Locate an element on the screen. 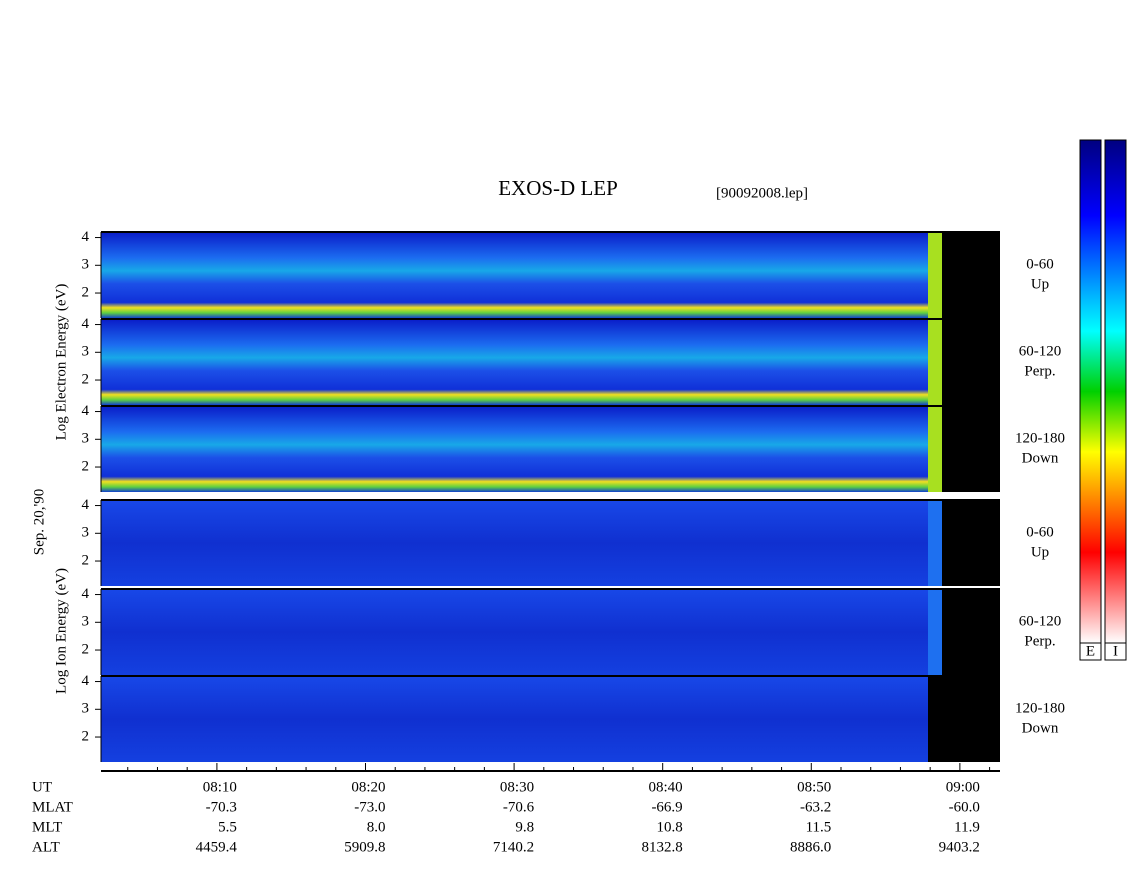  ephemeris-value: 9403.2 is located at coordinates (959, 847).